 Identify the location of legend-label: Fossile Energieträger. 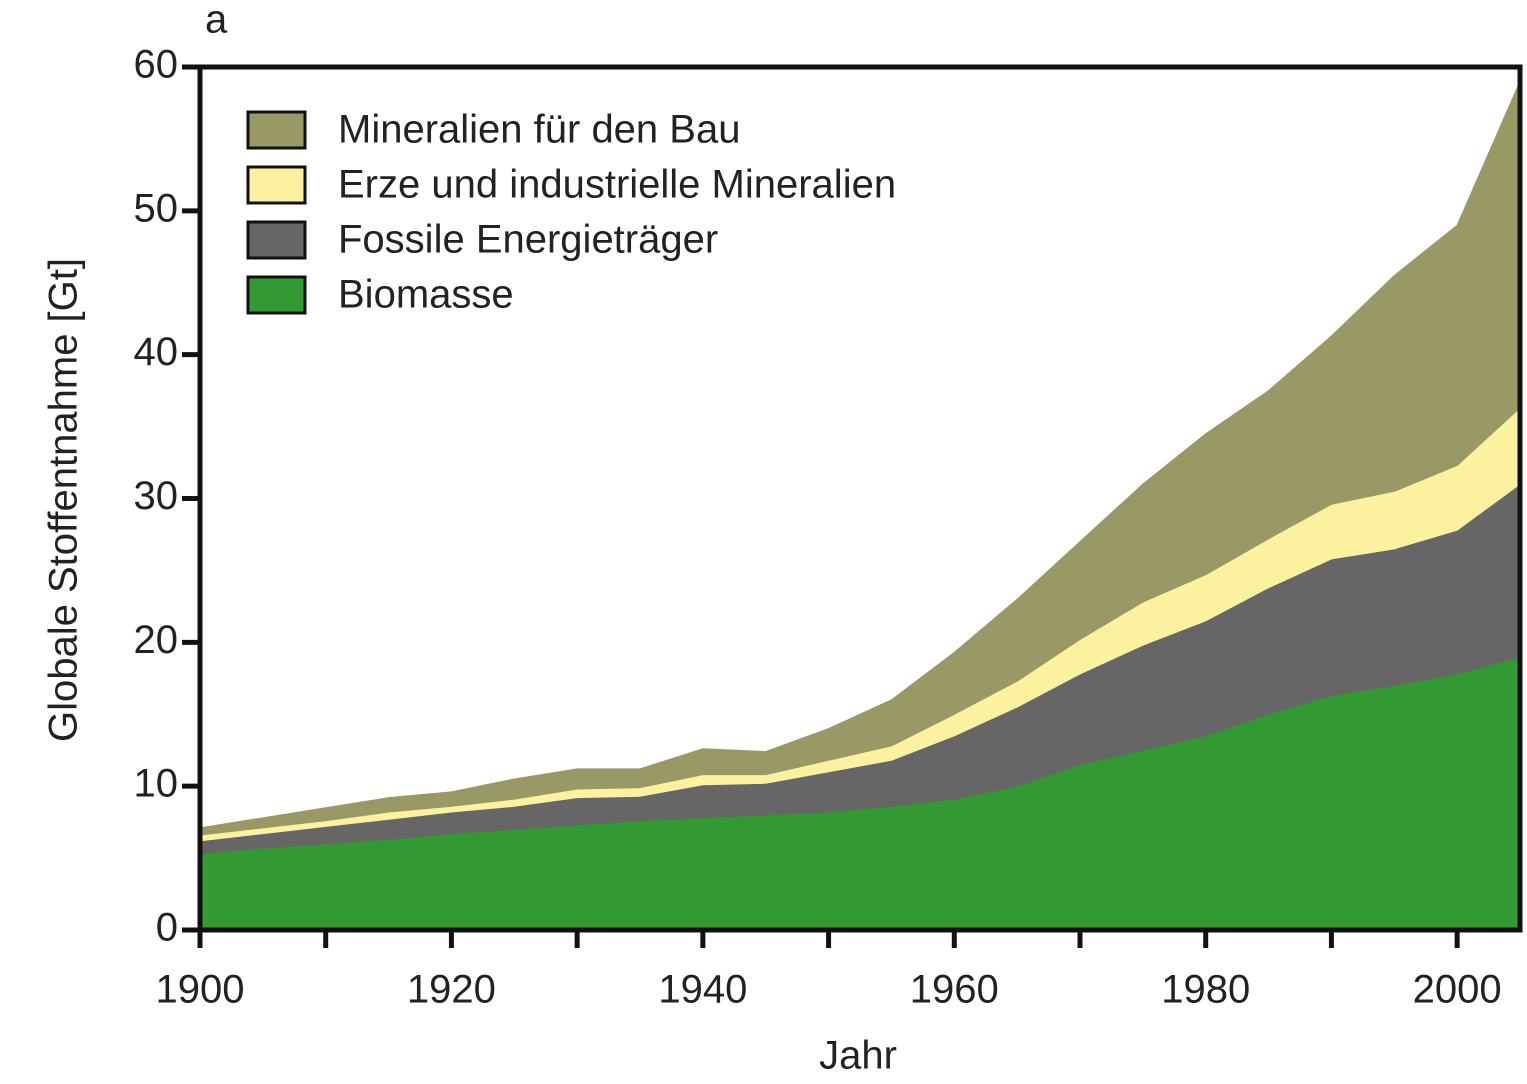
(528, 240).